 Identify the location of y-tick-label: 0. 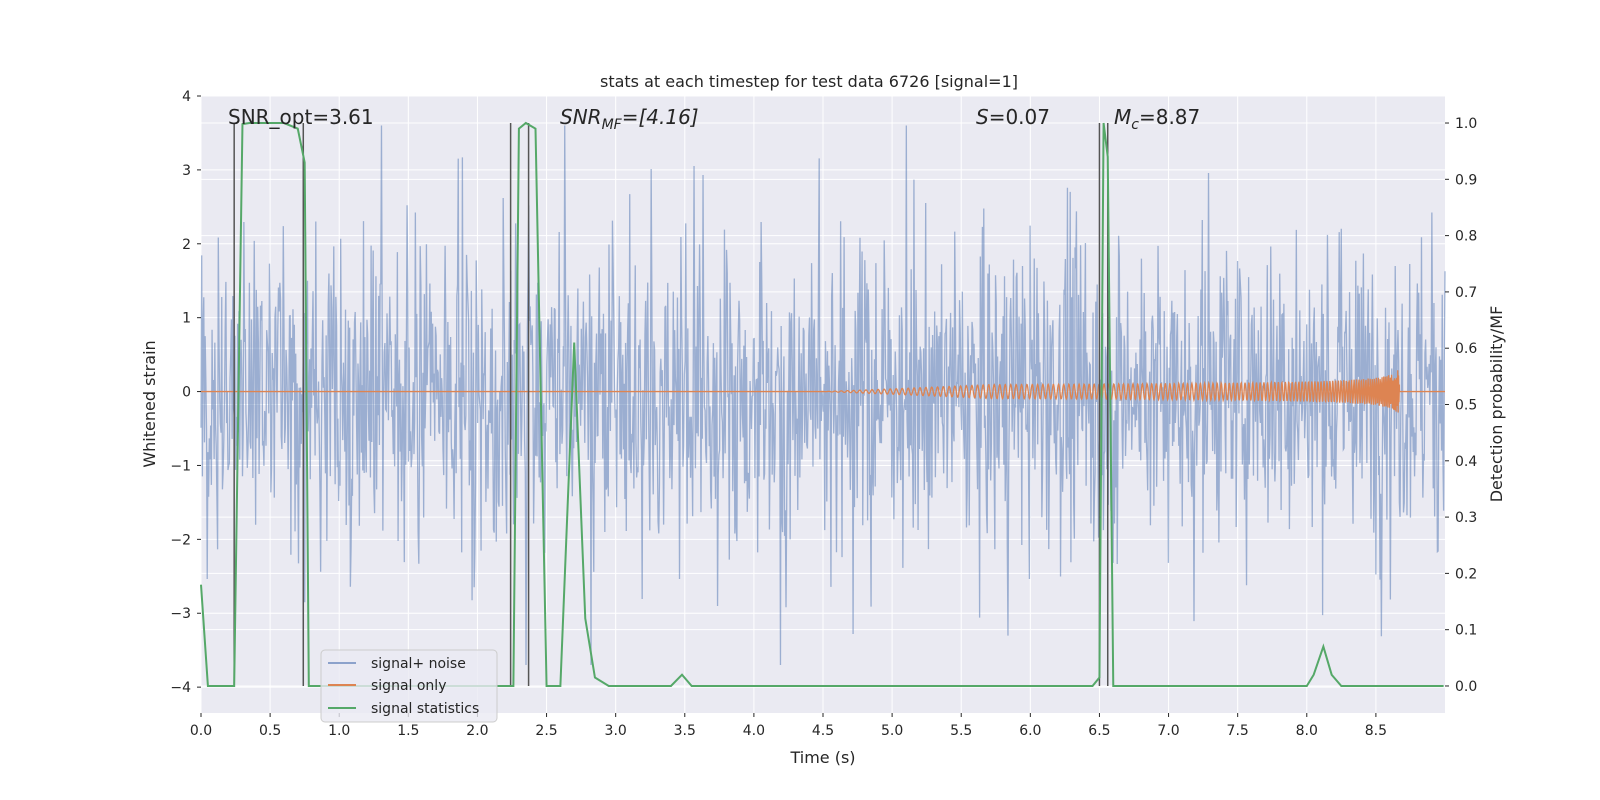
(186, 393).